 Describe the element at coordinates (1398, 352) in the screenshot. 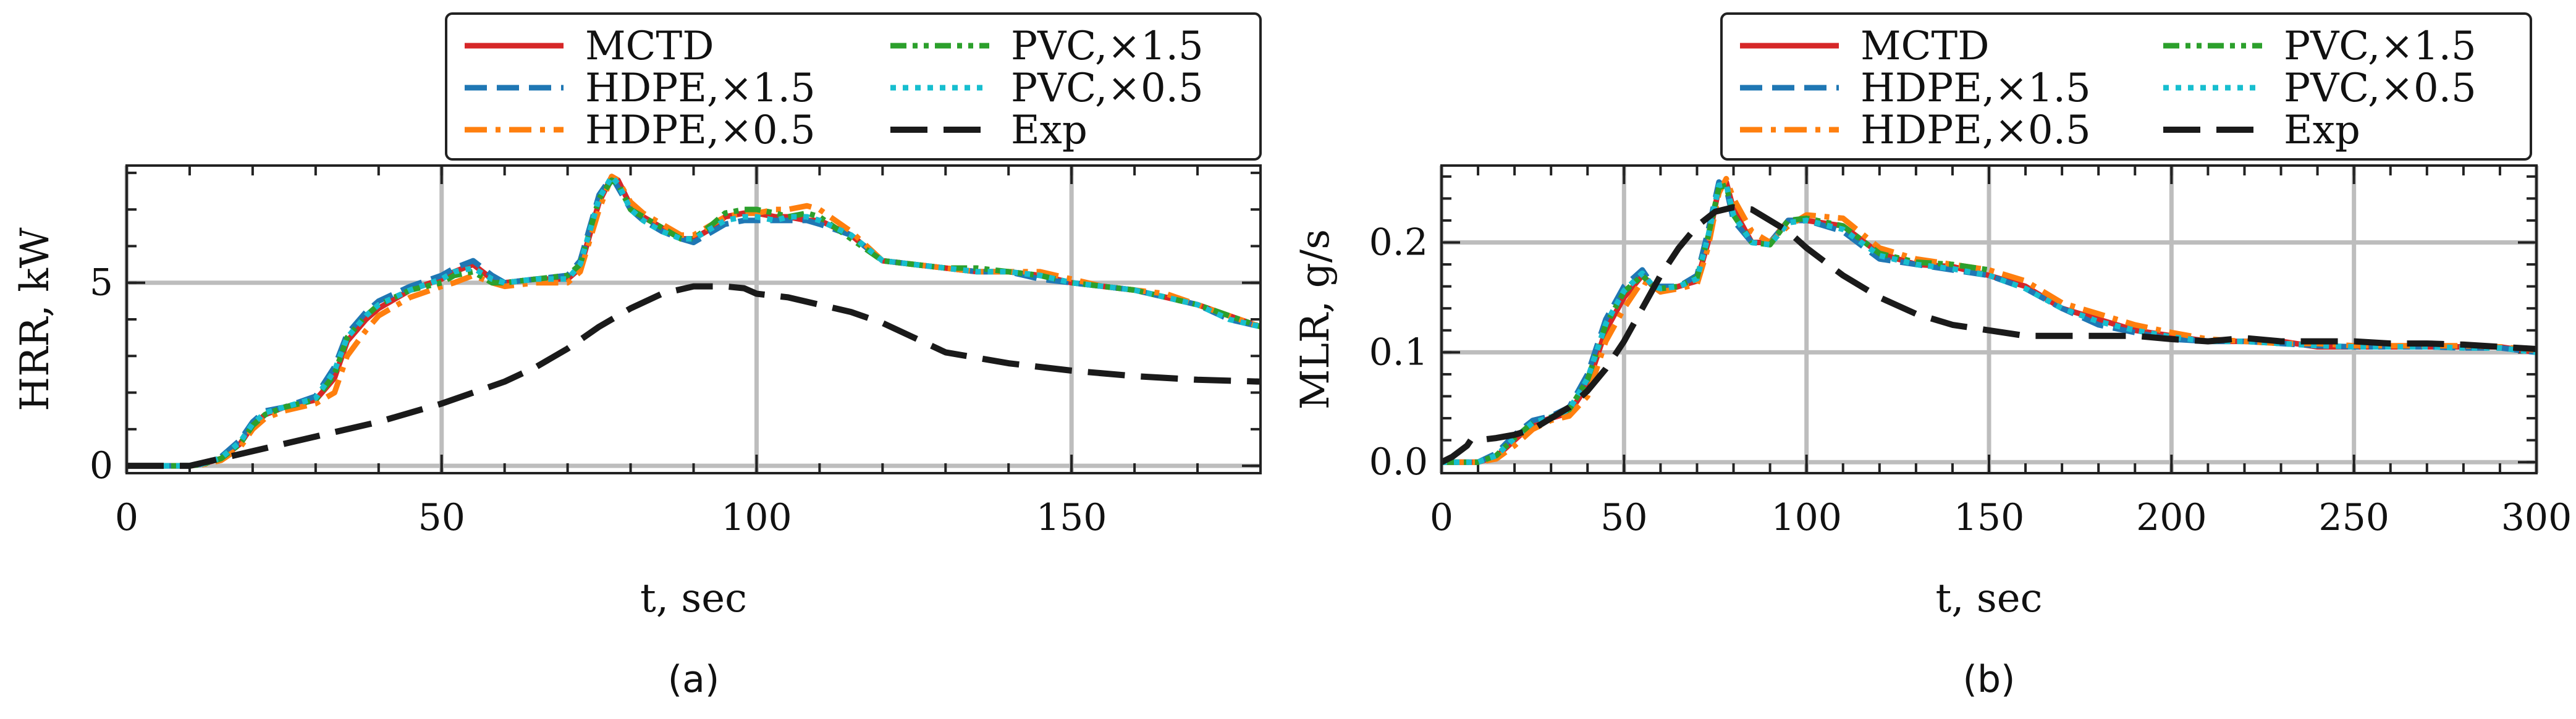

I see `y-tick-label: 0.1` at that location.